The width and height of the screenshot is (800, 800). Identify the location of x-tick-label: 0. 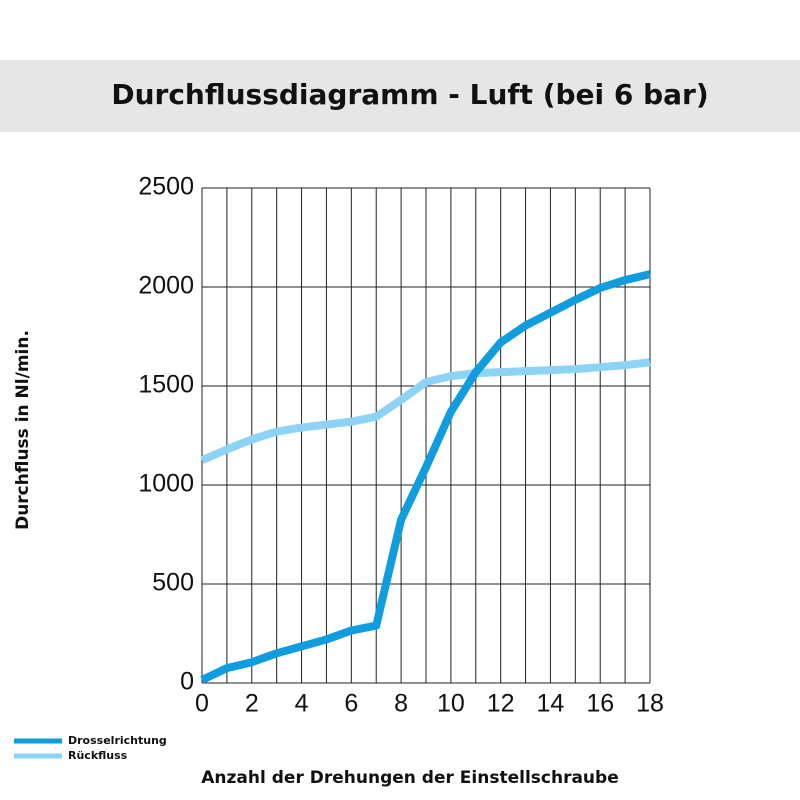
(202, 704).